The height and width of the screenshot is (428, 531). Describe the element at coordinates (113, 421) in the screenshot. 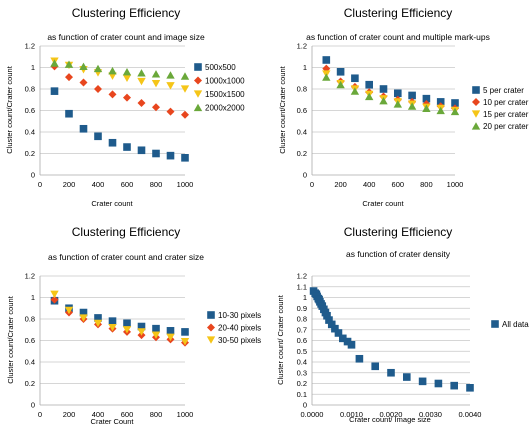

I see `x-axis-label: Crater Count` at that location.